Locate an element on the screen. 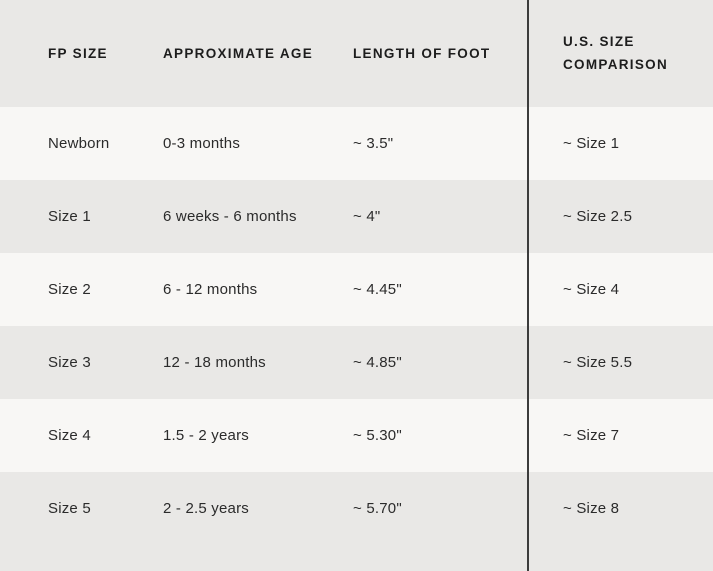  cell-approximate-age: 1.5 - 2 years is located at coordinates (206, 435).